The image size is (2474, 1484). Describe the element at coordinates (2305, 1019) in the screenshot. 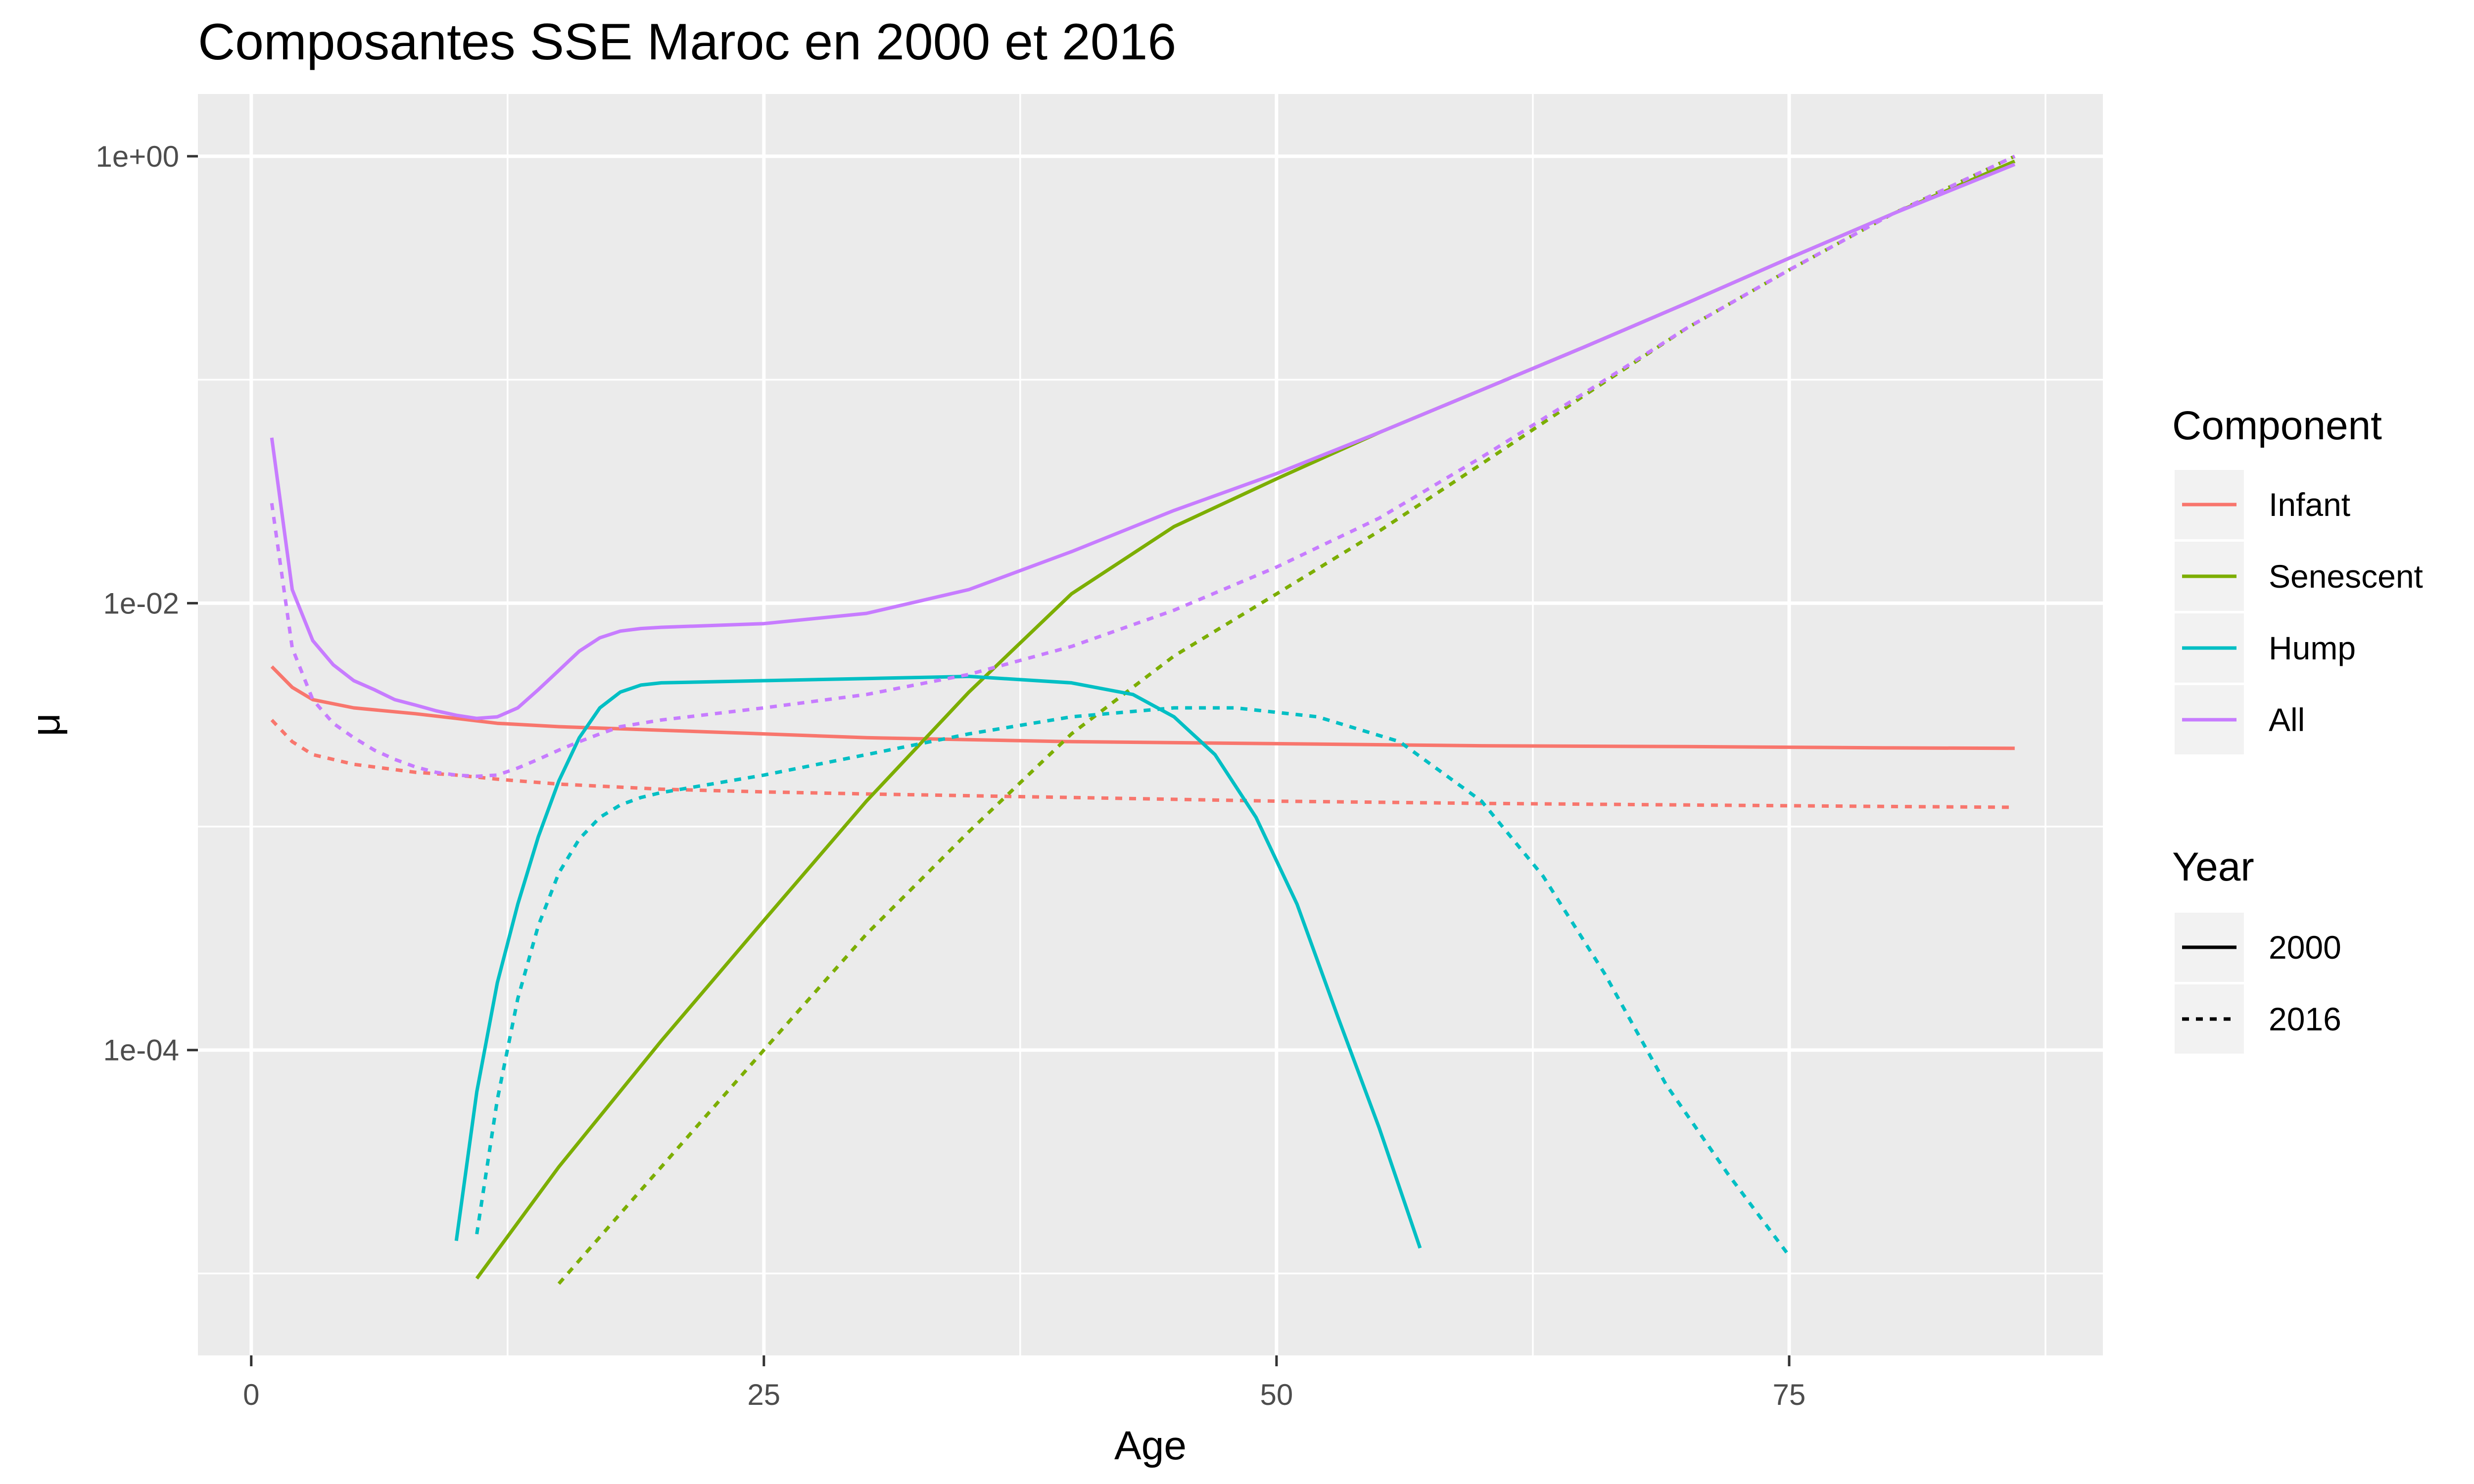

I see `legend-label-year-2016: 2016` at that location.